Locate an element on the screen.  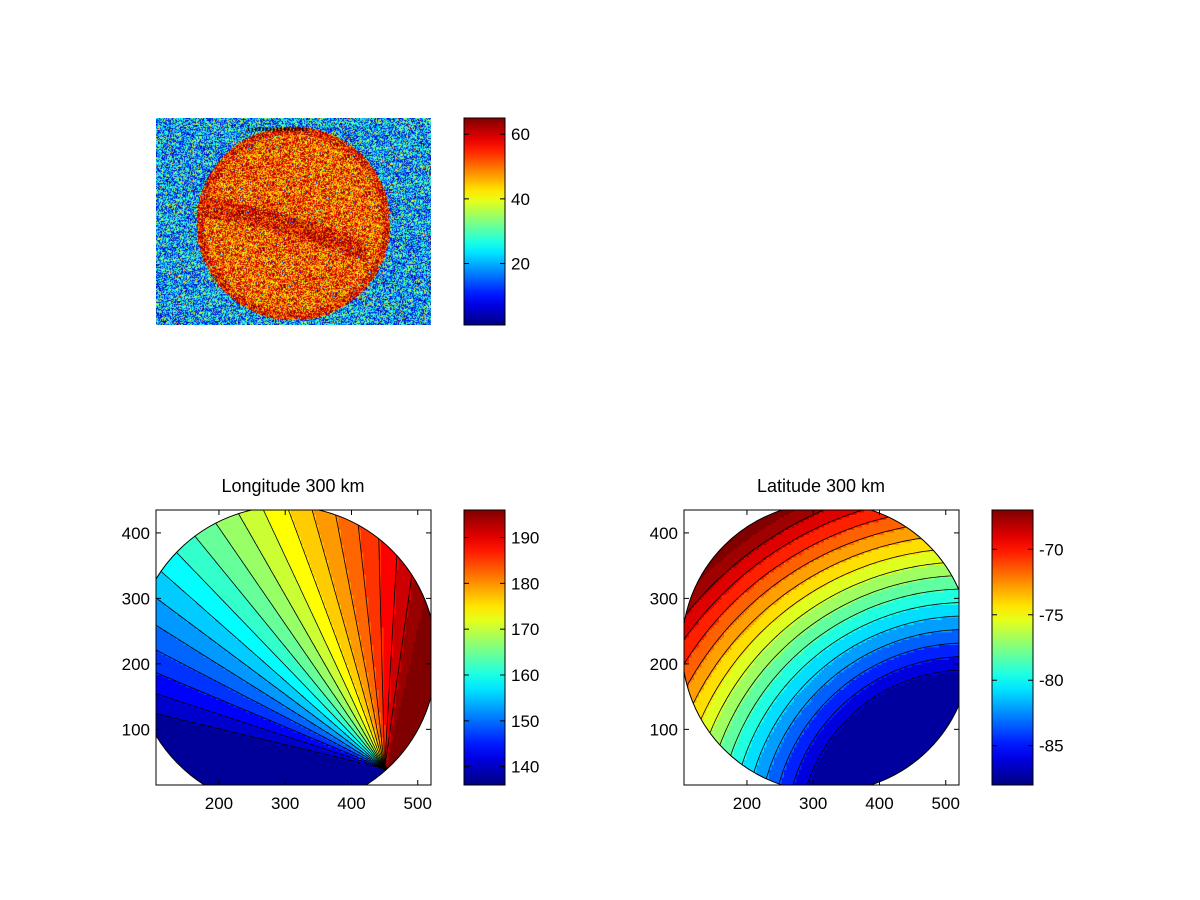
longitude-xtick-label-1: 300 is located at coordinates (285, 803).